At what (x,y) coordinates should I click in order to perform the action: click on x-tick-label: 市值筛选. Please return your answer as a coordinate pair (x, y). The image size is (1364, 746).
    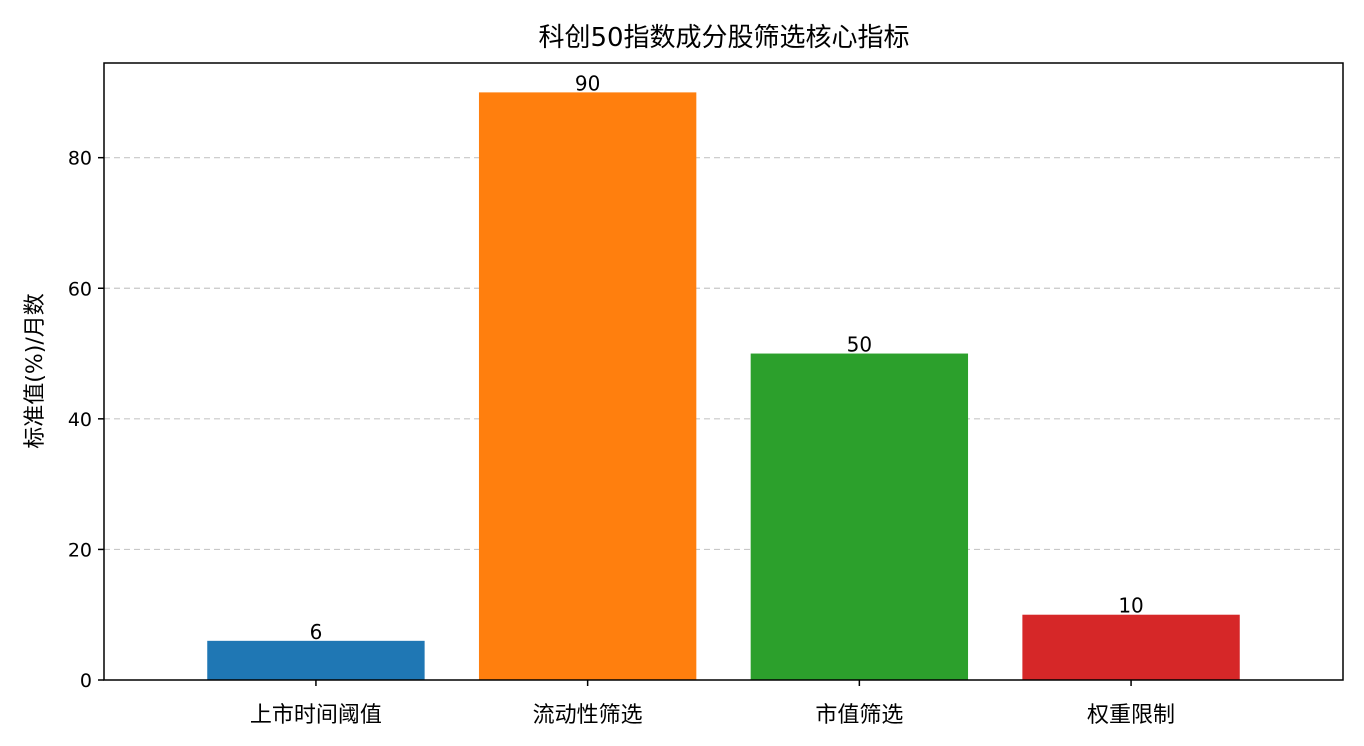
    Looking at the image, I should click on (859, 715).